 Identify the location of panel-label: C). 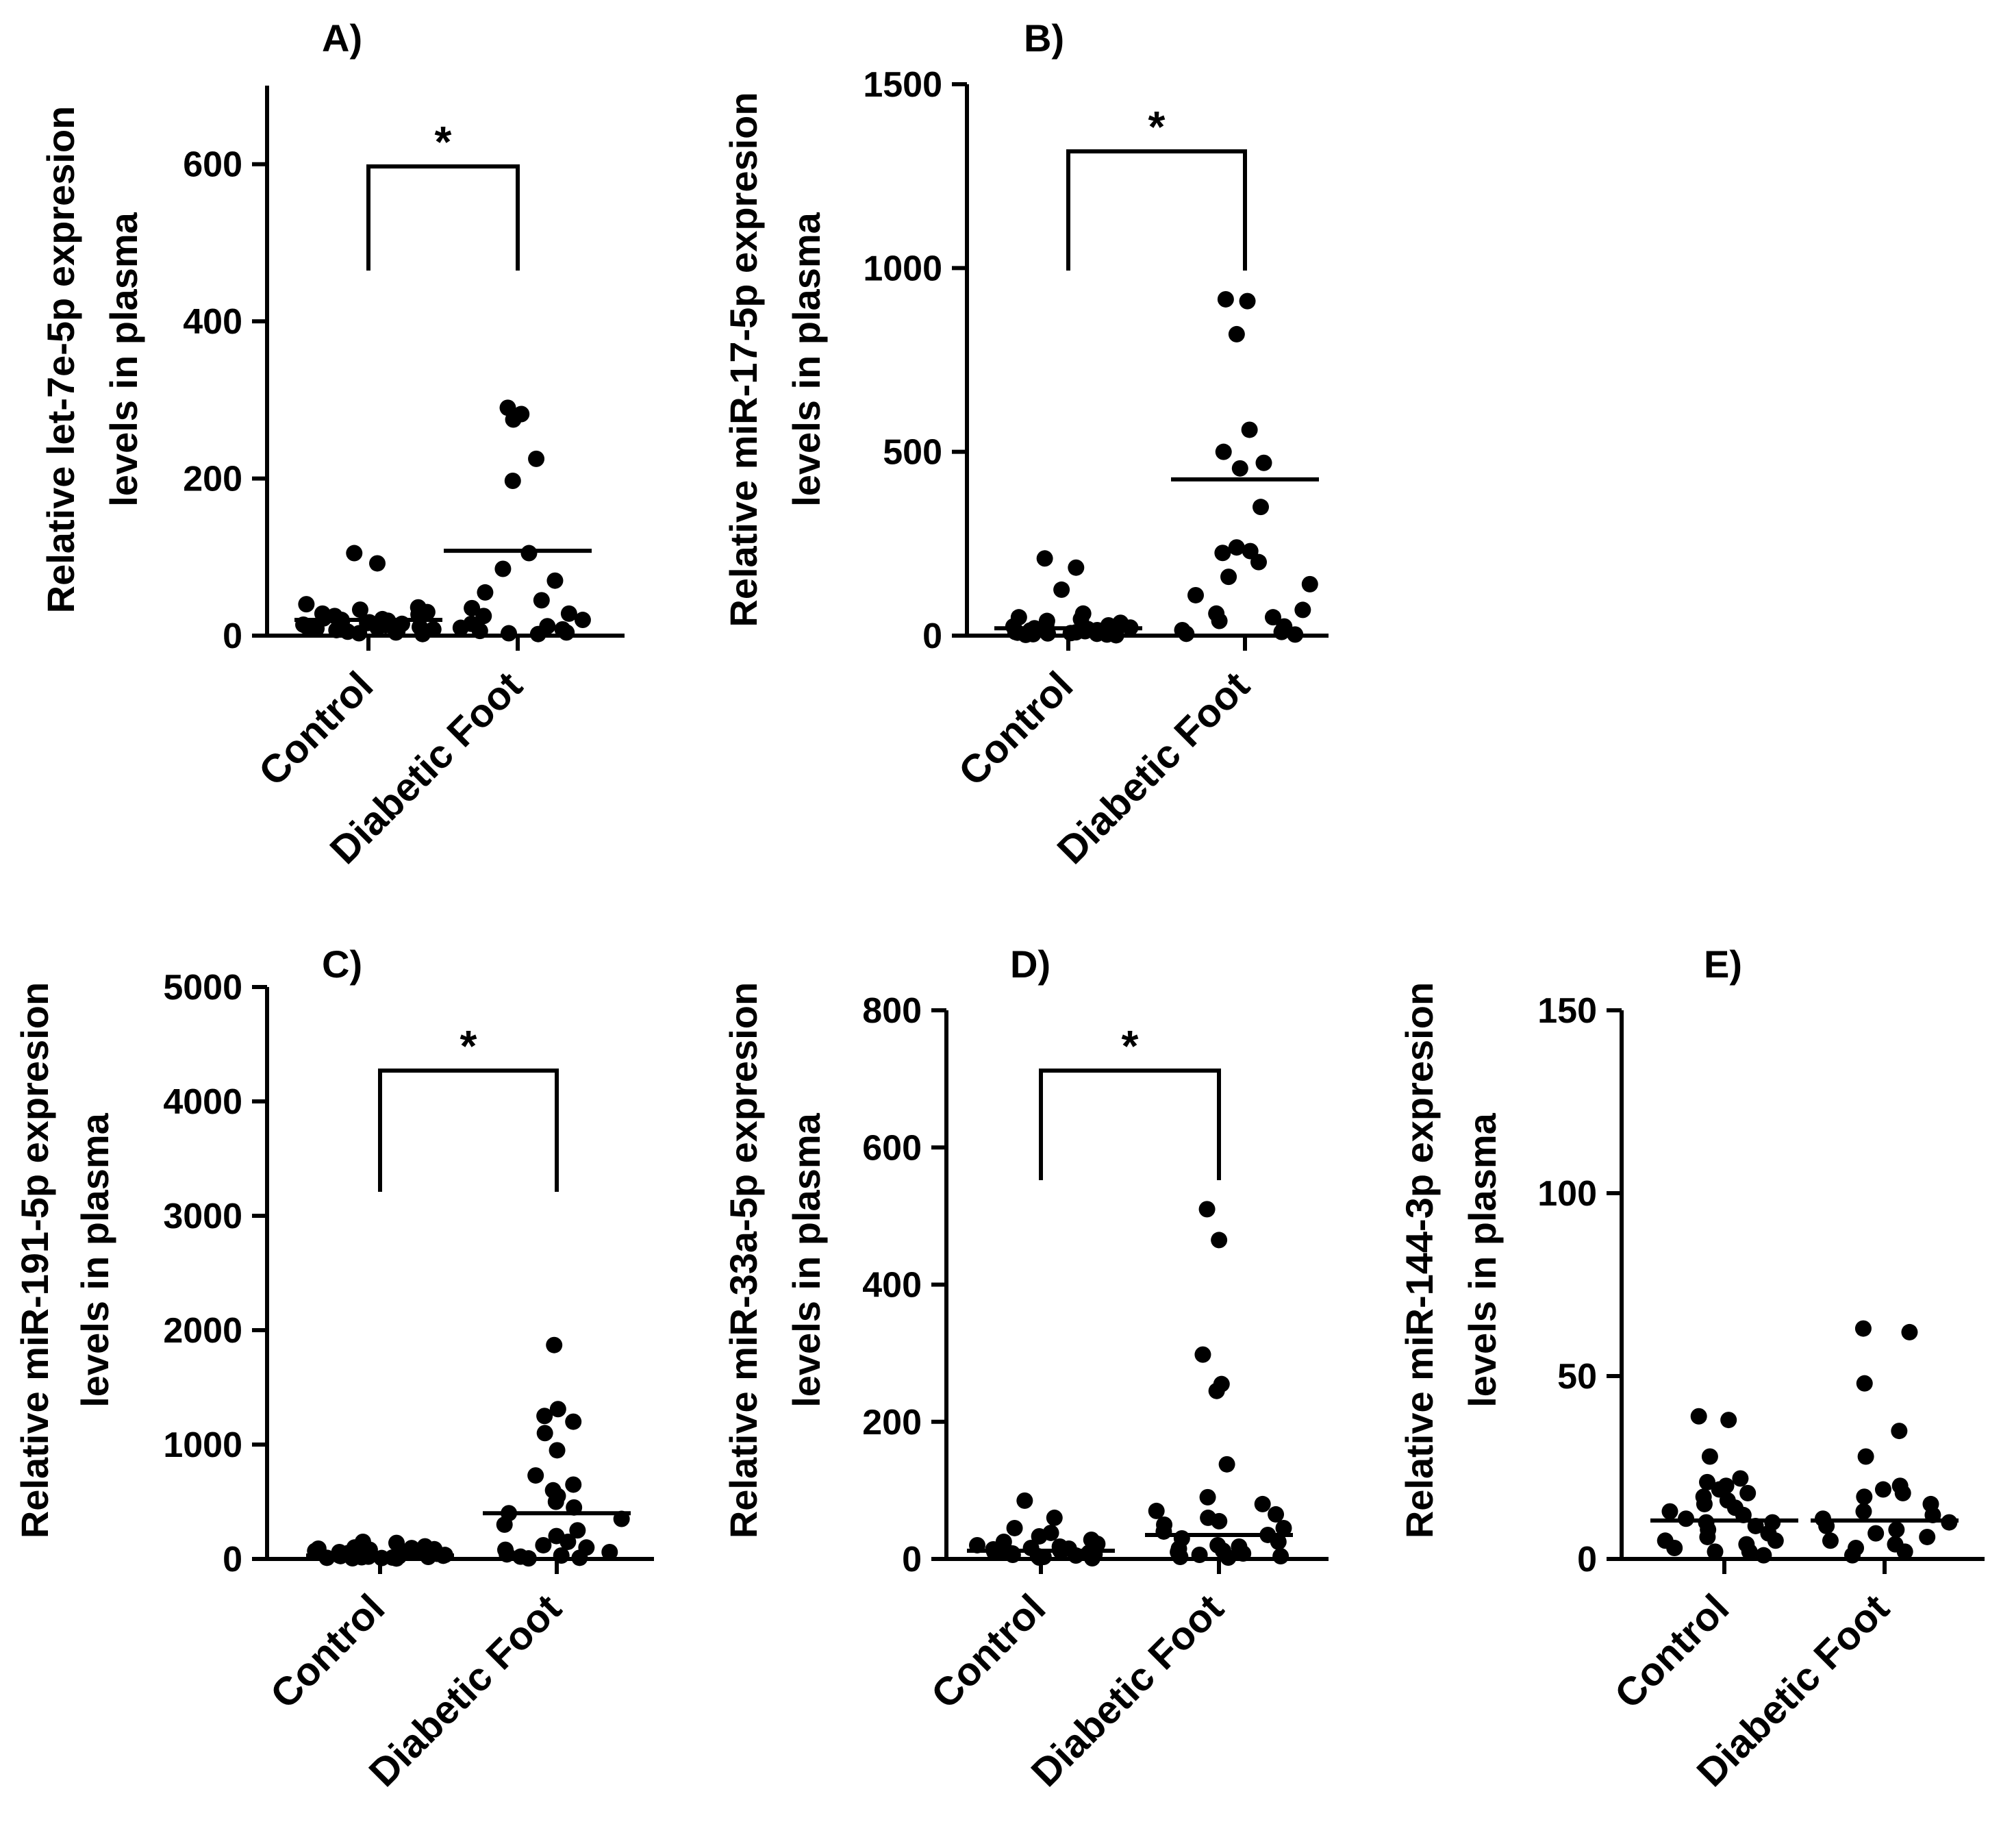
(342, 964).